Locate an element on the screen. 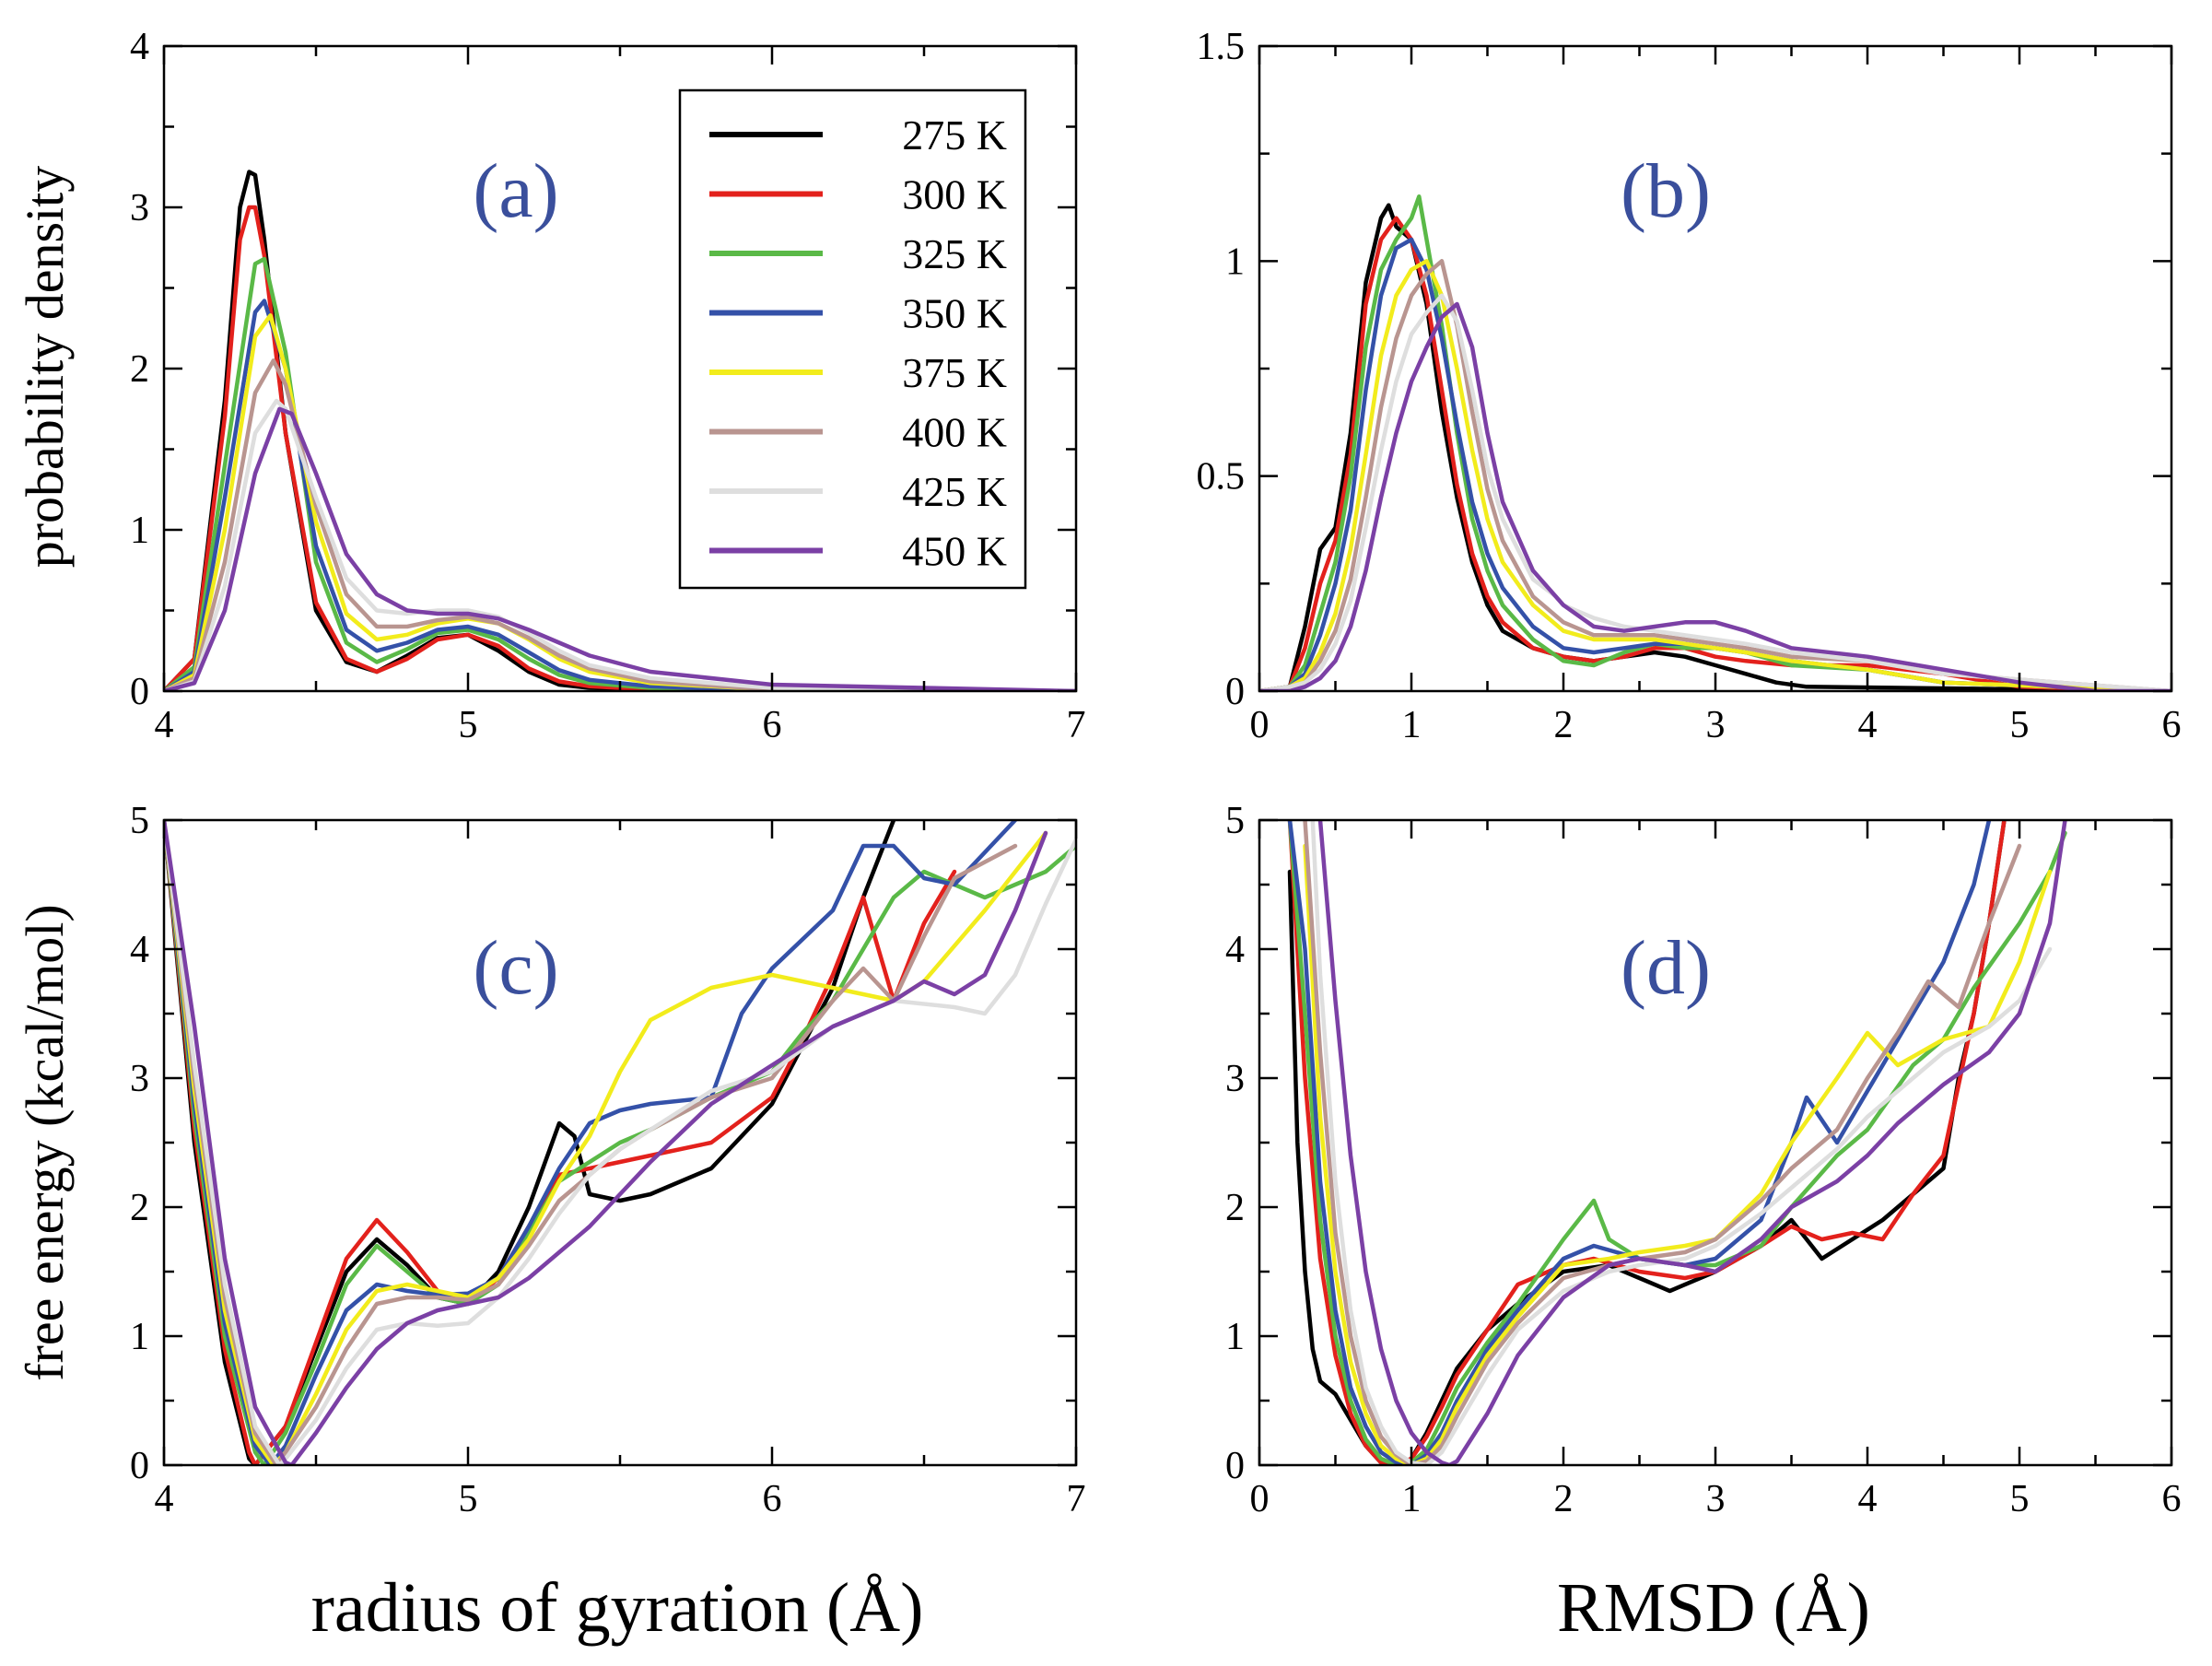 This screenshot has height=1666, width=2212. legend-label: 300 K is located at coordinates (954, 194).